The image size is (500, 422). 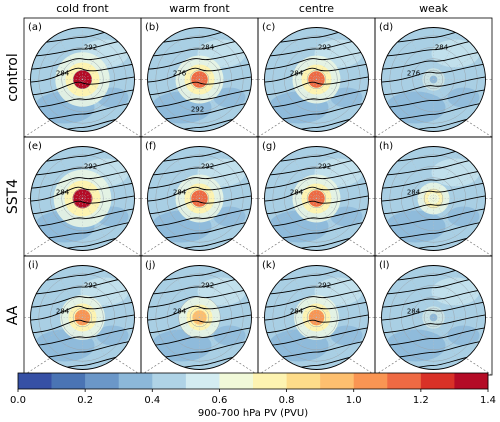 What do you see at coordinates (152, 400) in the screenshot?
I see `colorbar-tick-label: 0.4` at bounding box center [152, 400].